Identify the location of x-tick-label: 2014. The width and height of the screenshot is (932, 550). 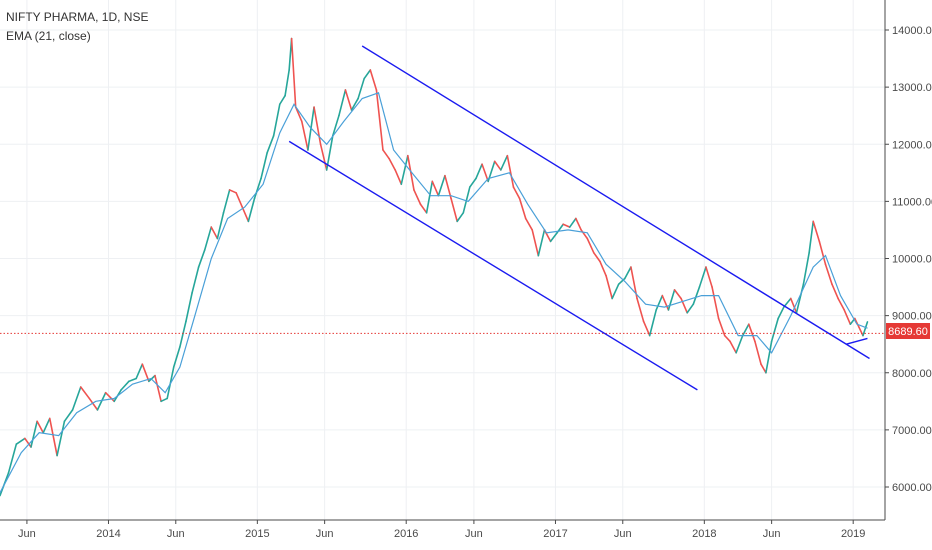
(108, 534).